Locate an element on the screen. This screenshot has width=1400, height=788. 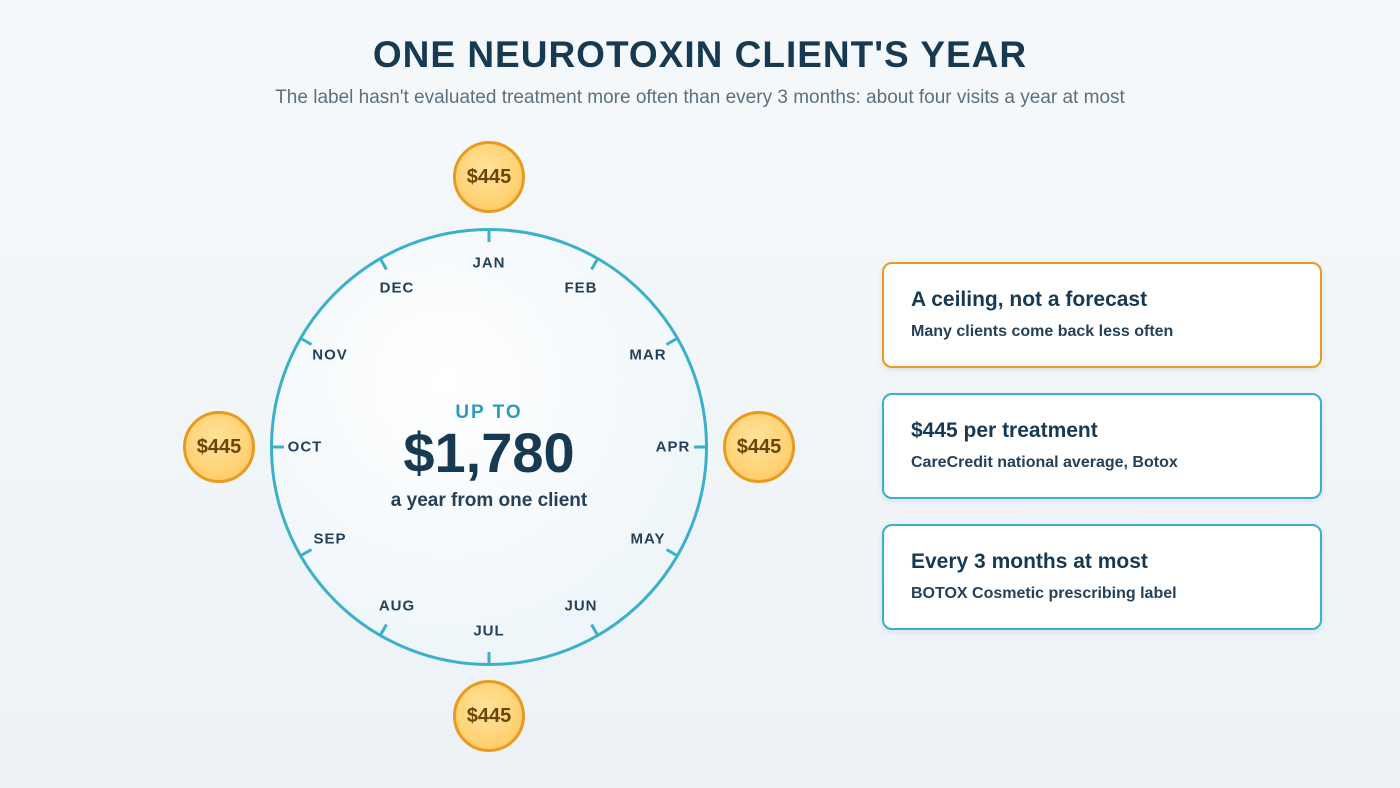
month-label-sep: SEP is located at coordinates (330, 539).